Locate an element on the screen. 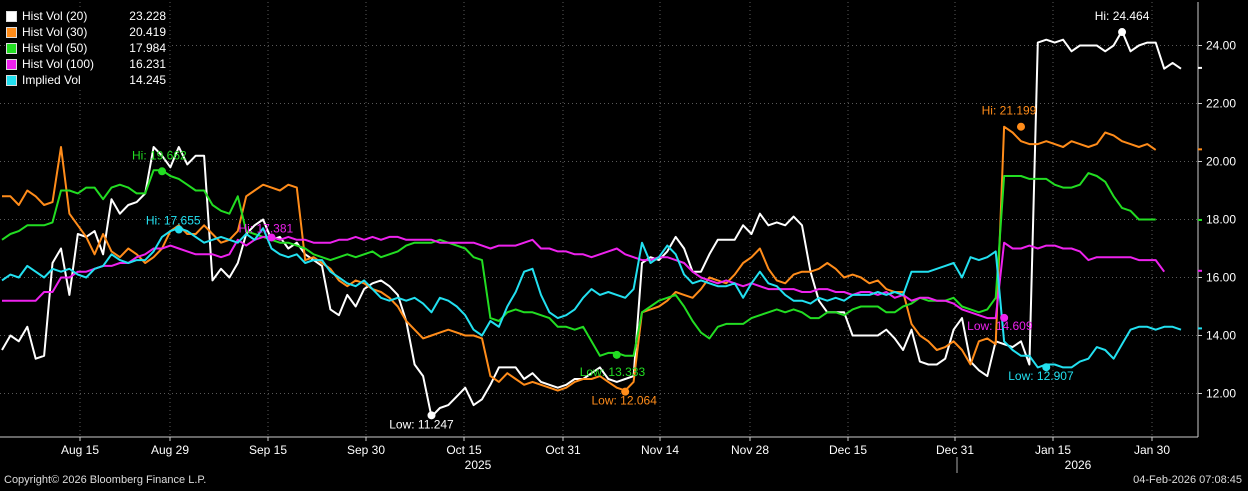 The height and width of the screenshot is (491, 1248). legend-value: 23.228 is located at coordinates (147, 16).